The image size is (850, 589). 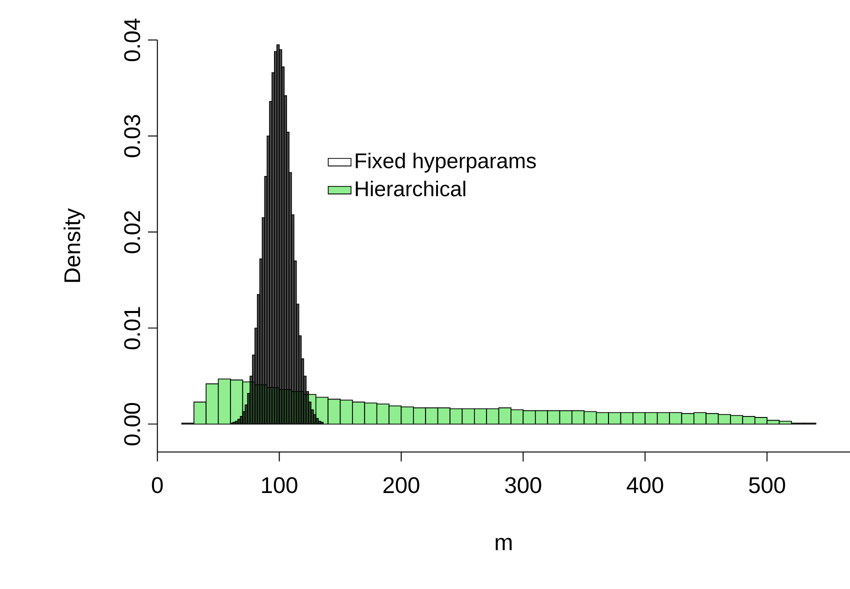 What do you see at coordinates (411, 188) in the screenshot?
I see `legend-label: Hierarchical` at bounding box center [411, 188].